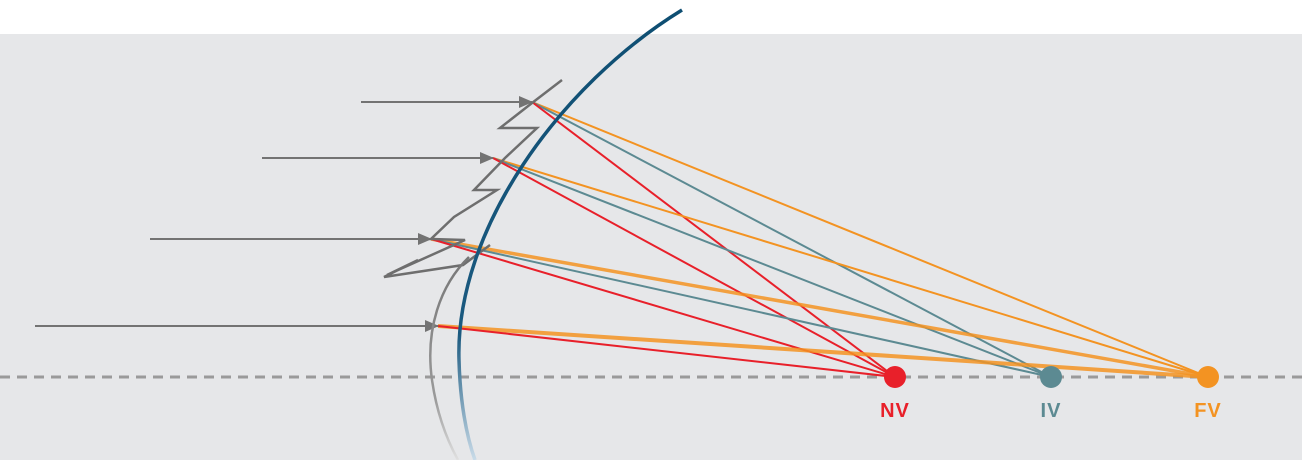 This screenshot has height=460, width=1302. What do you see at coordinates (1051, 394) in the screenshot?
I see `focal-points: NV IV FV` at bounding box center [1051, 394].